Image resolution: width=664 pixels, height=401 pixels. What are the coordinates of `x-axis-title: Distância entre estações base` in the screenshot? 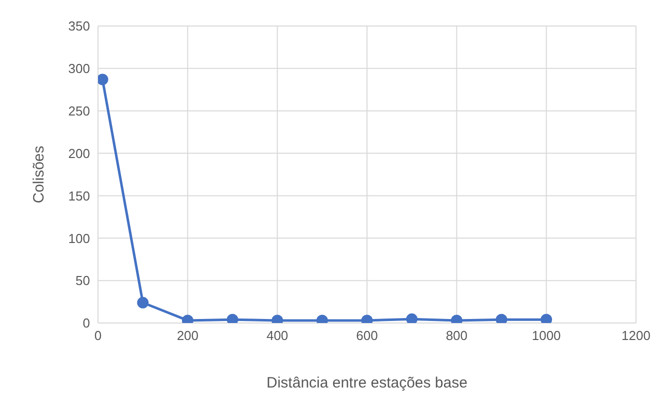 It's located at (367, 383).